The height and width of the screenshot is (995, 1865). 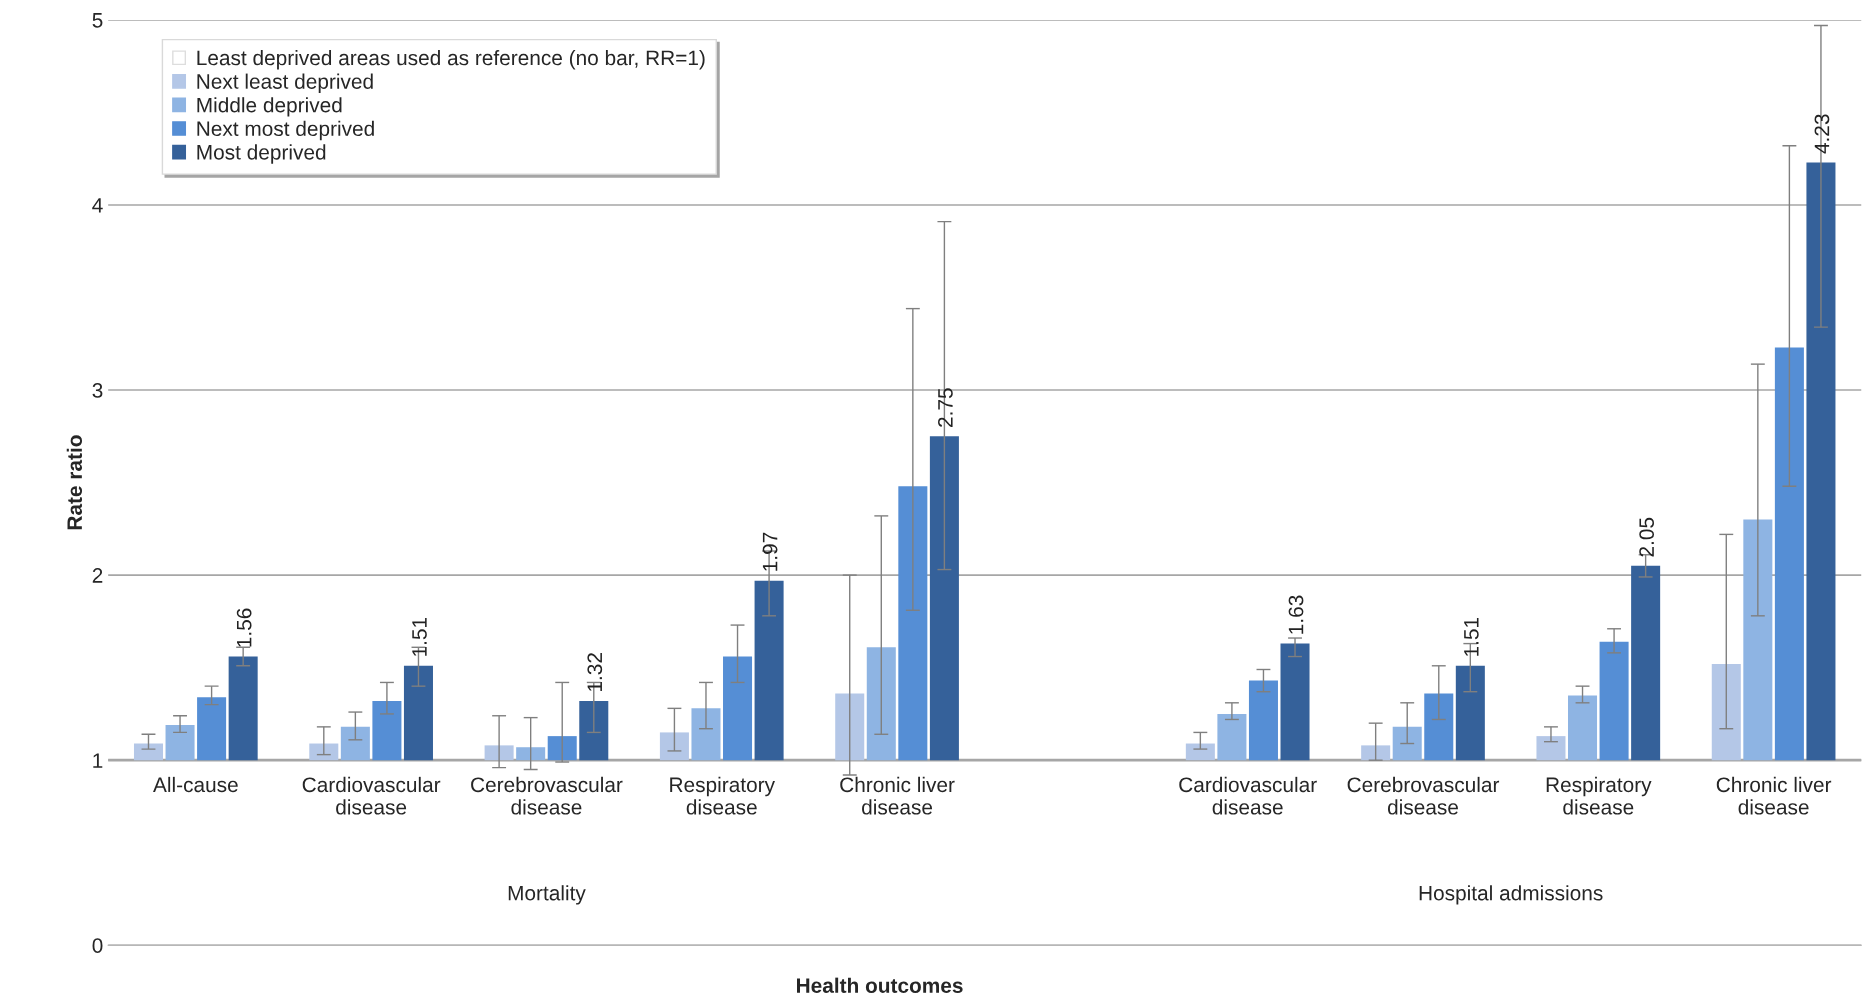 I want to click on legend-label: Middle deprived, so click(x=269, y=107).